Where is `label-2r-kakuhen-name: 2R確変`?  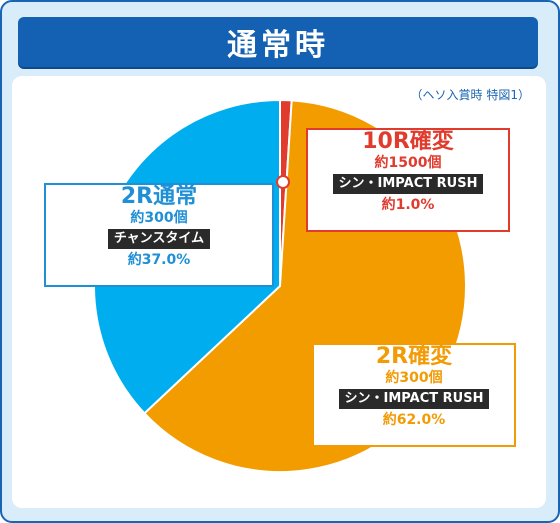 label-2r-kakuhen-name: 2R確変 is located at coordinates (414, 356).